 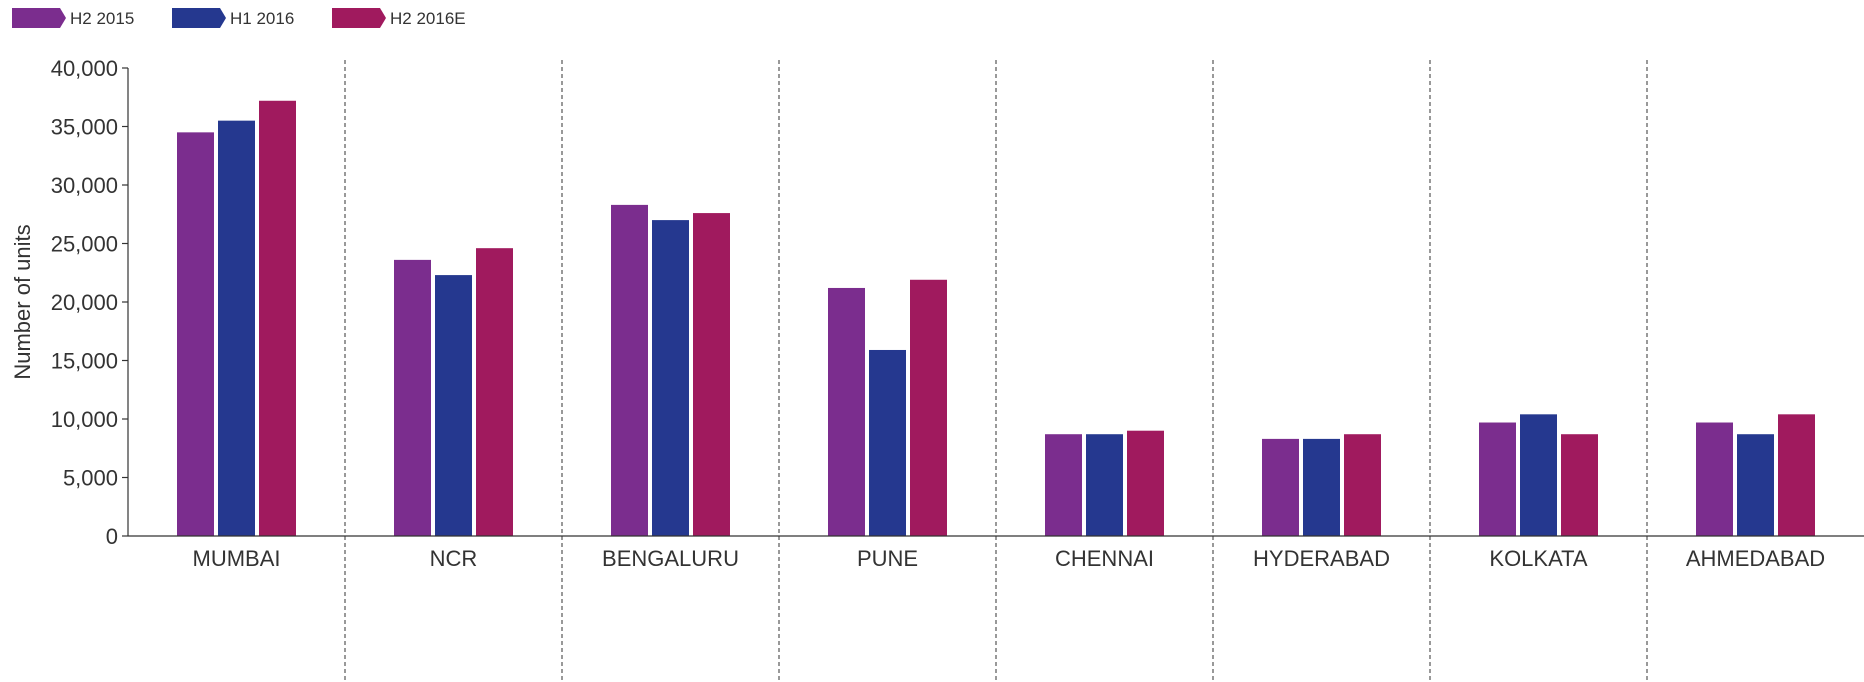 What do you see at coordinates (1321, 558) in the screenshot?
I see `x-tick-label: HYDERABAD` at bounding box center [1321, 558].